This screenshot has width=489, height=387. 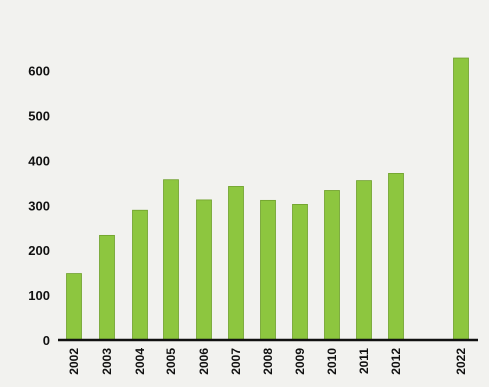 What do you see at coordinates (107, 361) in the screenshot?
I see `x-tick-label: 2003` at bounding box center [107, 361].